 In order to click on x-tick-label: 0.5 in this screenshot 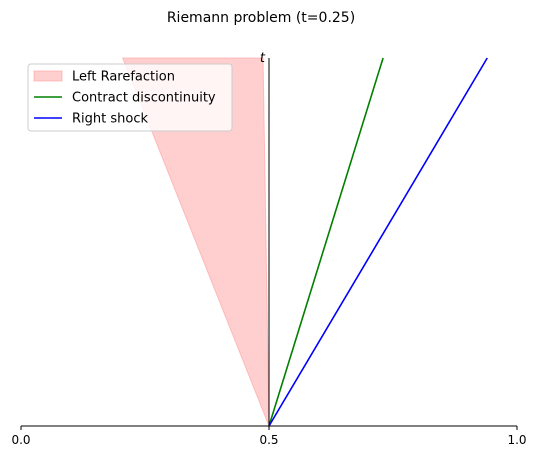, I will do `click(268, 440)`.